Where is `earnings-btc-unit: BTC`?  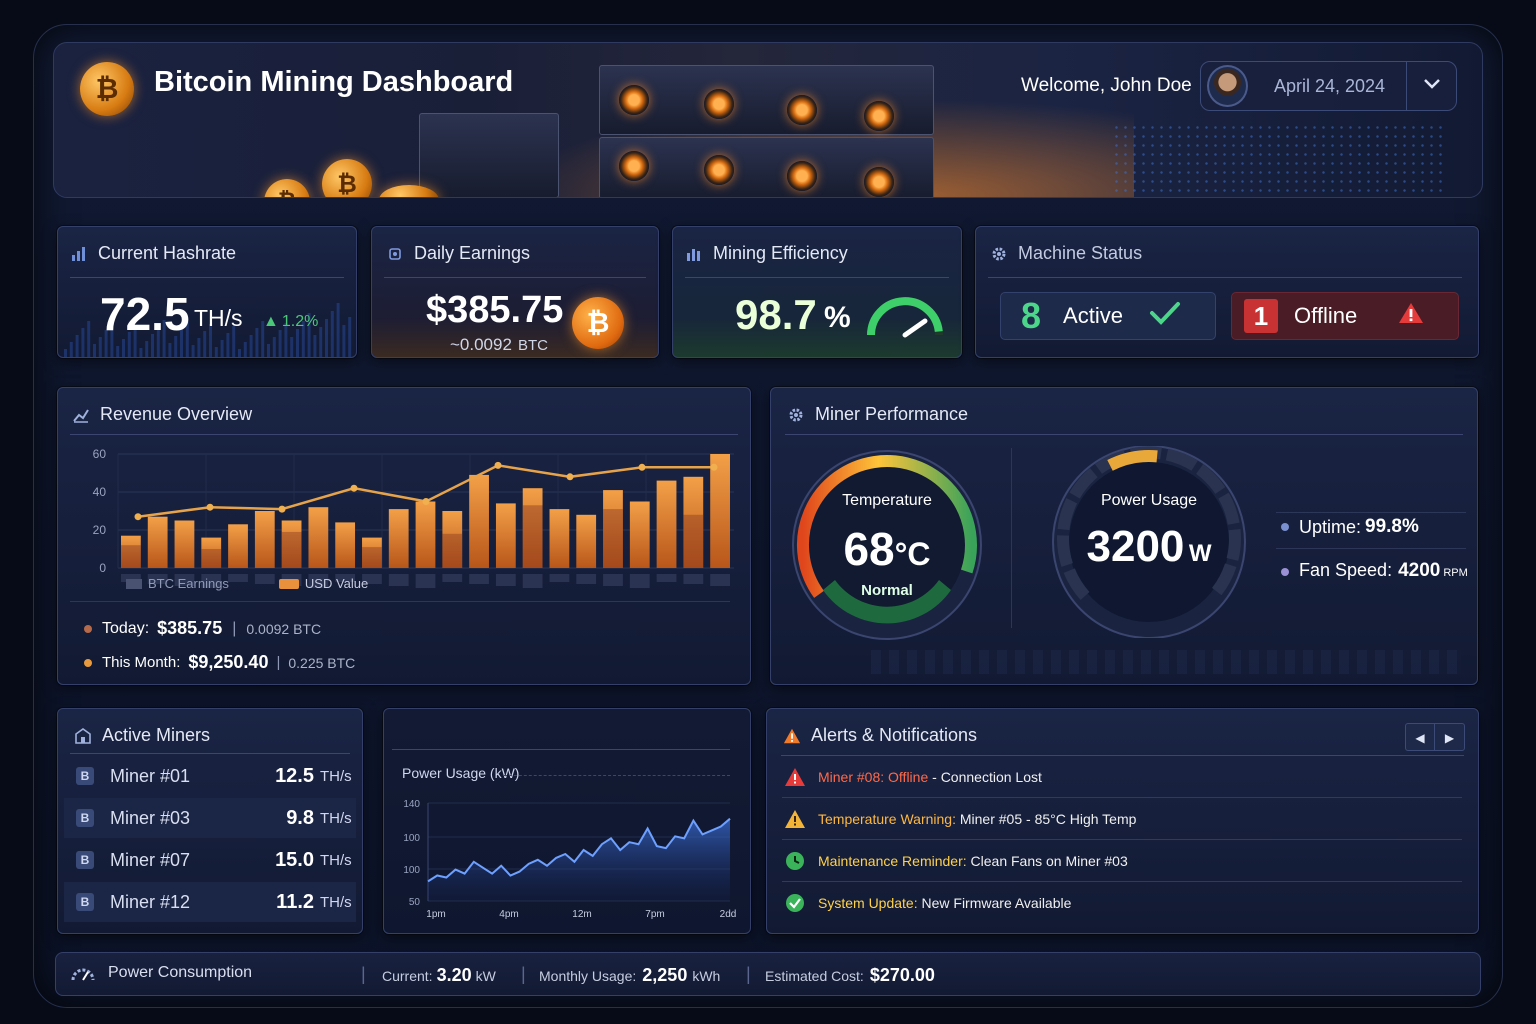
earnings-btc-unit: BTC is located at coordinates (532, 345).